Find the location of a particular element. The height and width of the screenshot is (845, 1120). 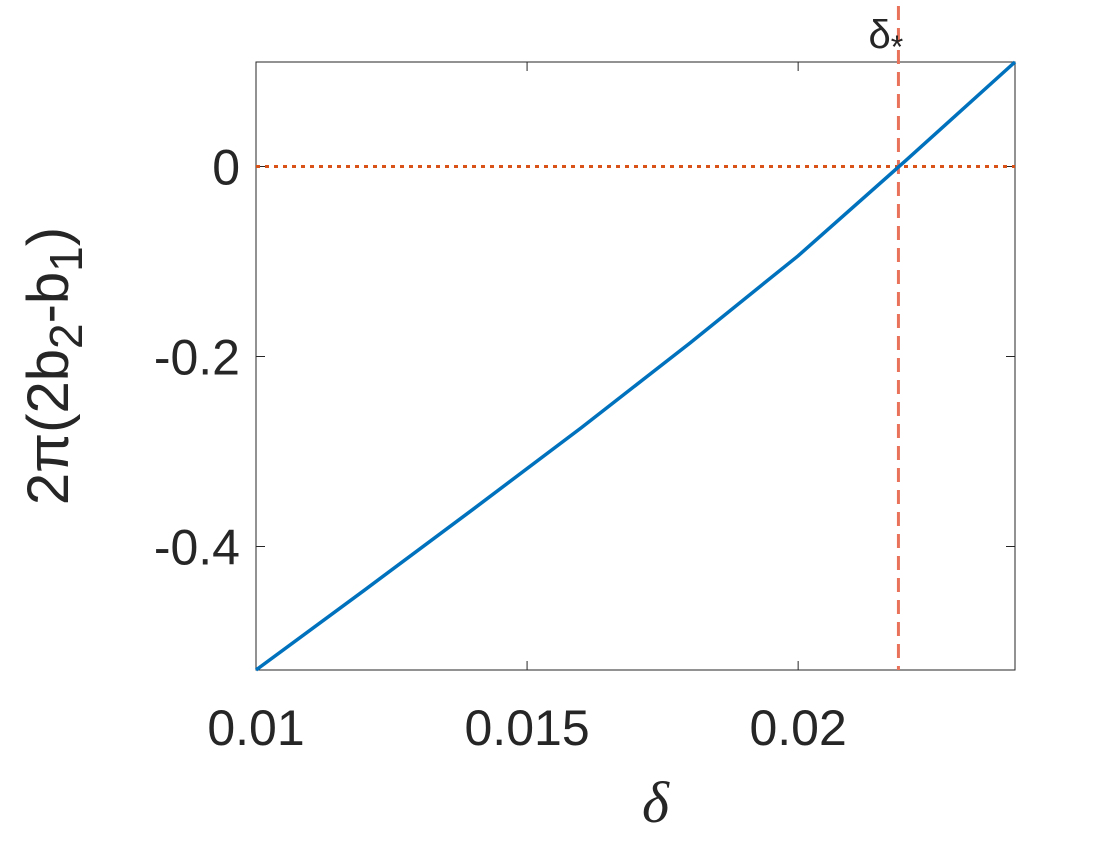

annotation: δ* is located at coordinates (885, 39).